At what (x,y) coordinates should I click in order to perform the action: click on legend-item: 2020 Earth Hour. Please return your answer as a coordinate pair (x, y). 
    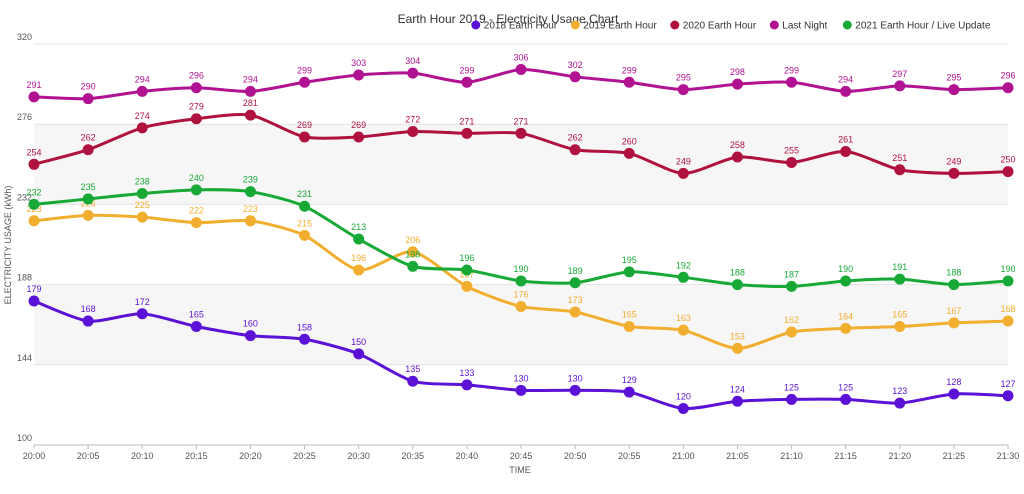
    Looking at the image, I should click on (720, 26).